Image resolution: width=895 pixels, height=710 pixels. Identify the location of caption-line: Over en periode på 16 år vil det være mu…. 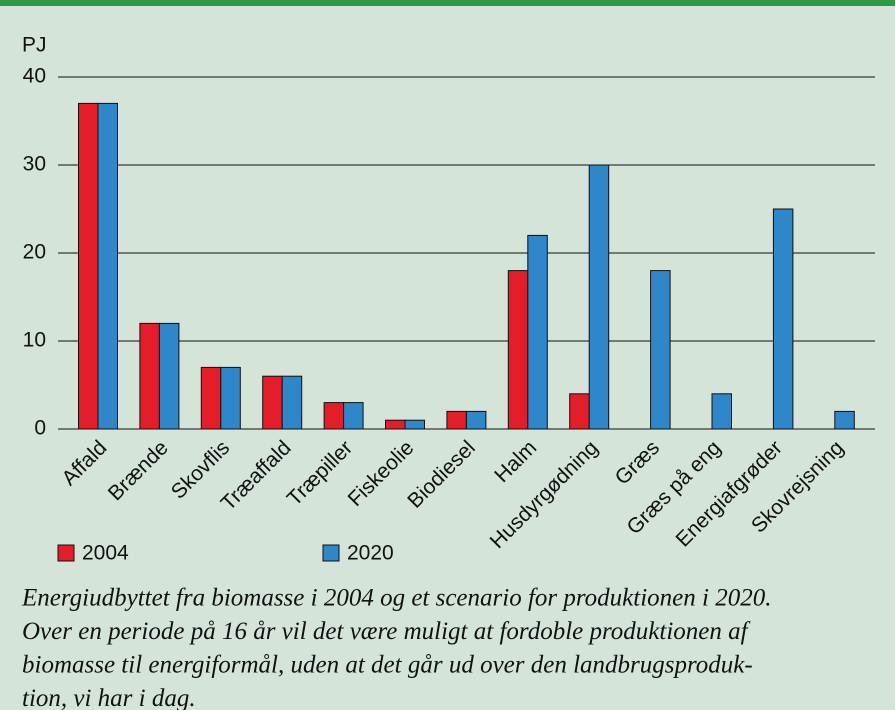
(386, 631).